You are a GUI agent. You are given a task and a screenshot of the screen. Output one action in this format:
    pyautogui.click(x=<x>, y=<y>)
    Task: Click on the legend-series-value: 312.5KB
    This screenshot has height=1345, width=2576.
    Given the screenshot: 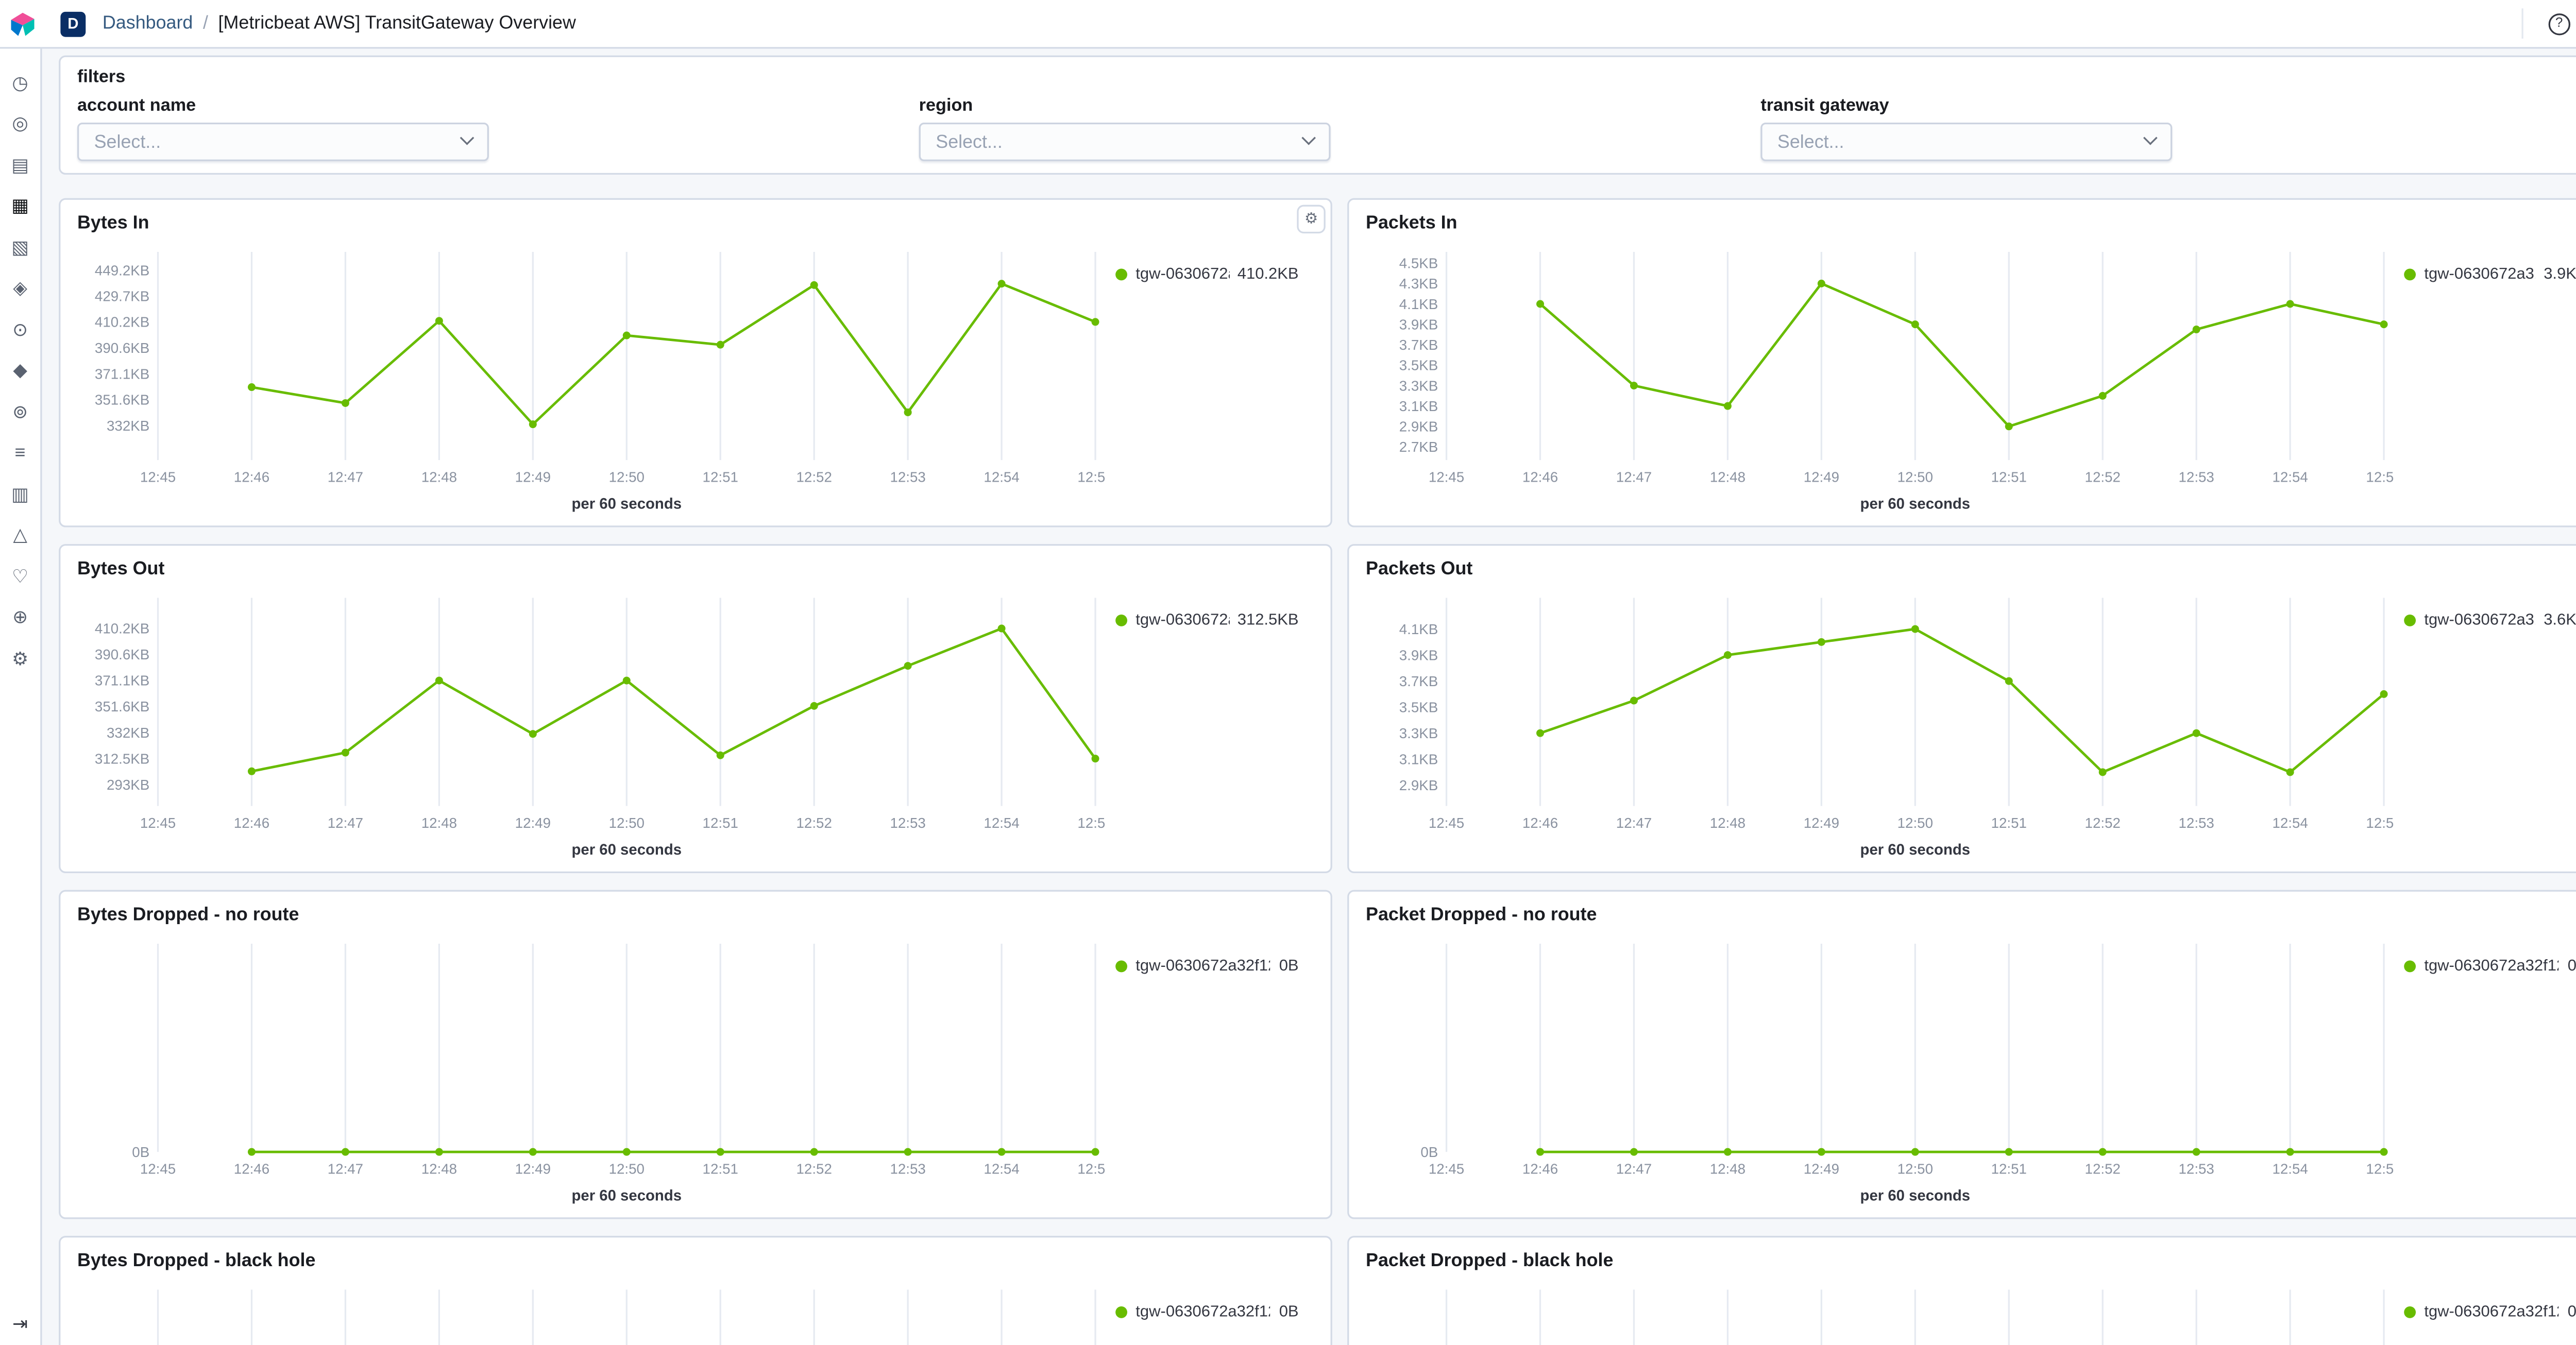 What is the action you would take?
    pyautogui.click(x=1268, y=621)
    